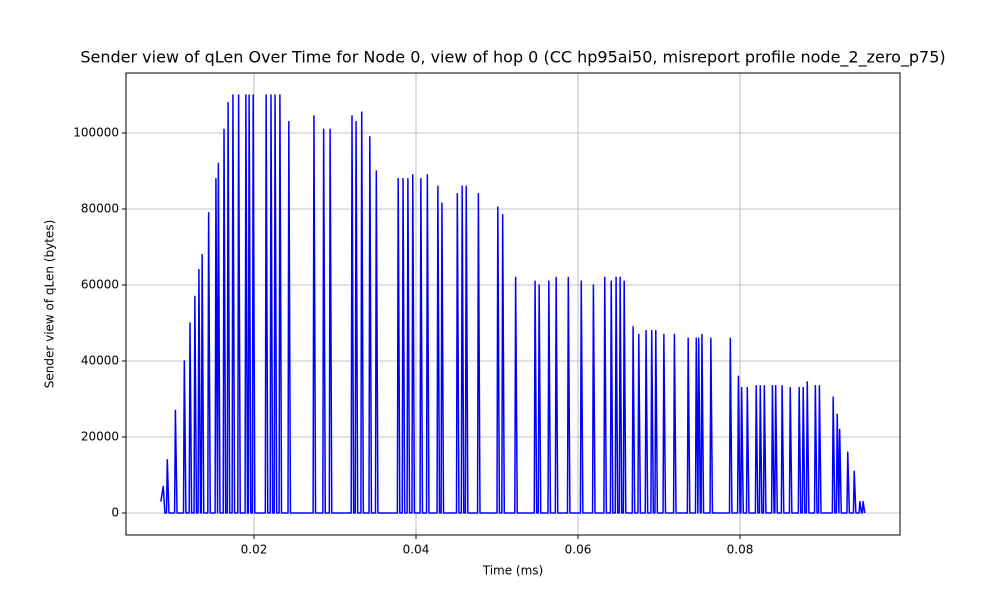  What do you see at coordinates (100, 285) in the screenshot?
I see `y-tick-label: 60000` at bounding box center [100, 285].